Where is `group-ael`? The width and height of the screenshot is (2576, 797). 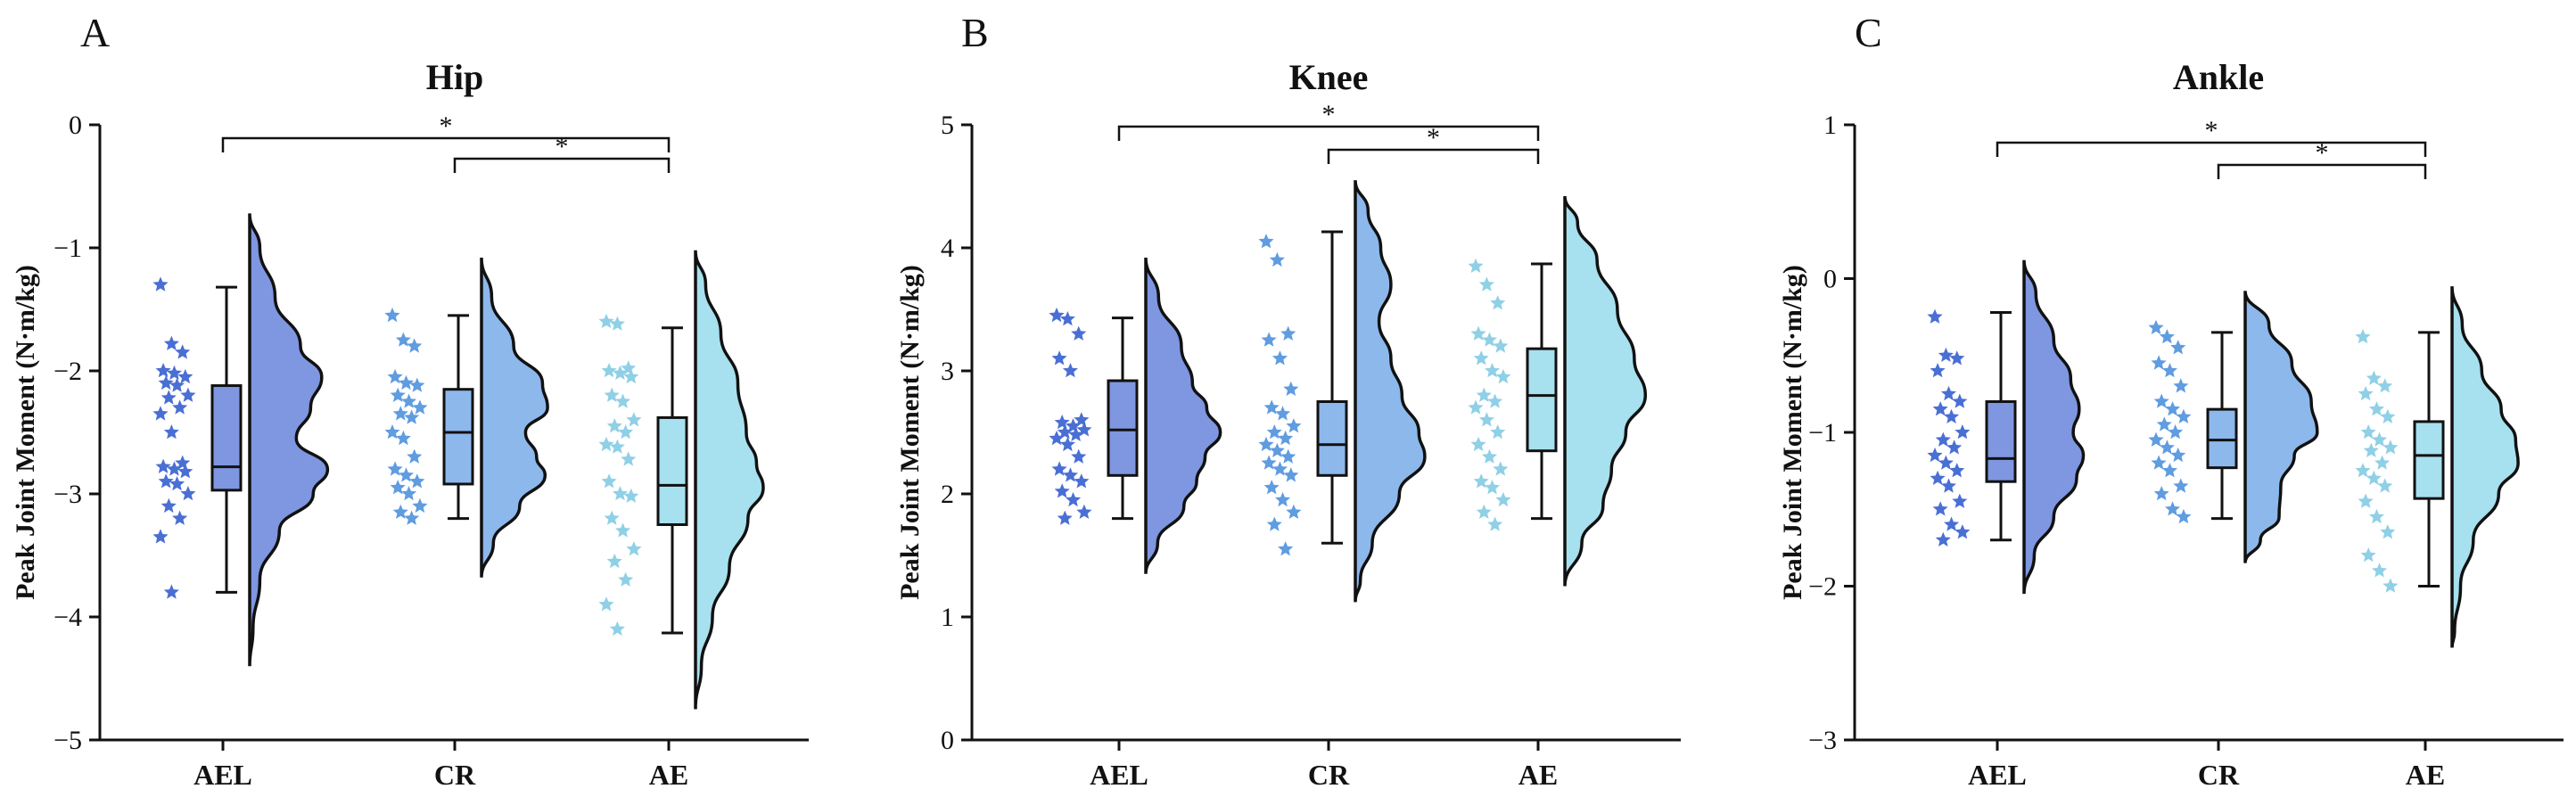
group-ael is located at coordinates (241, 440).